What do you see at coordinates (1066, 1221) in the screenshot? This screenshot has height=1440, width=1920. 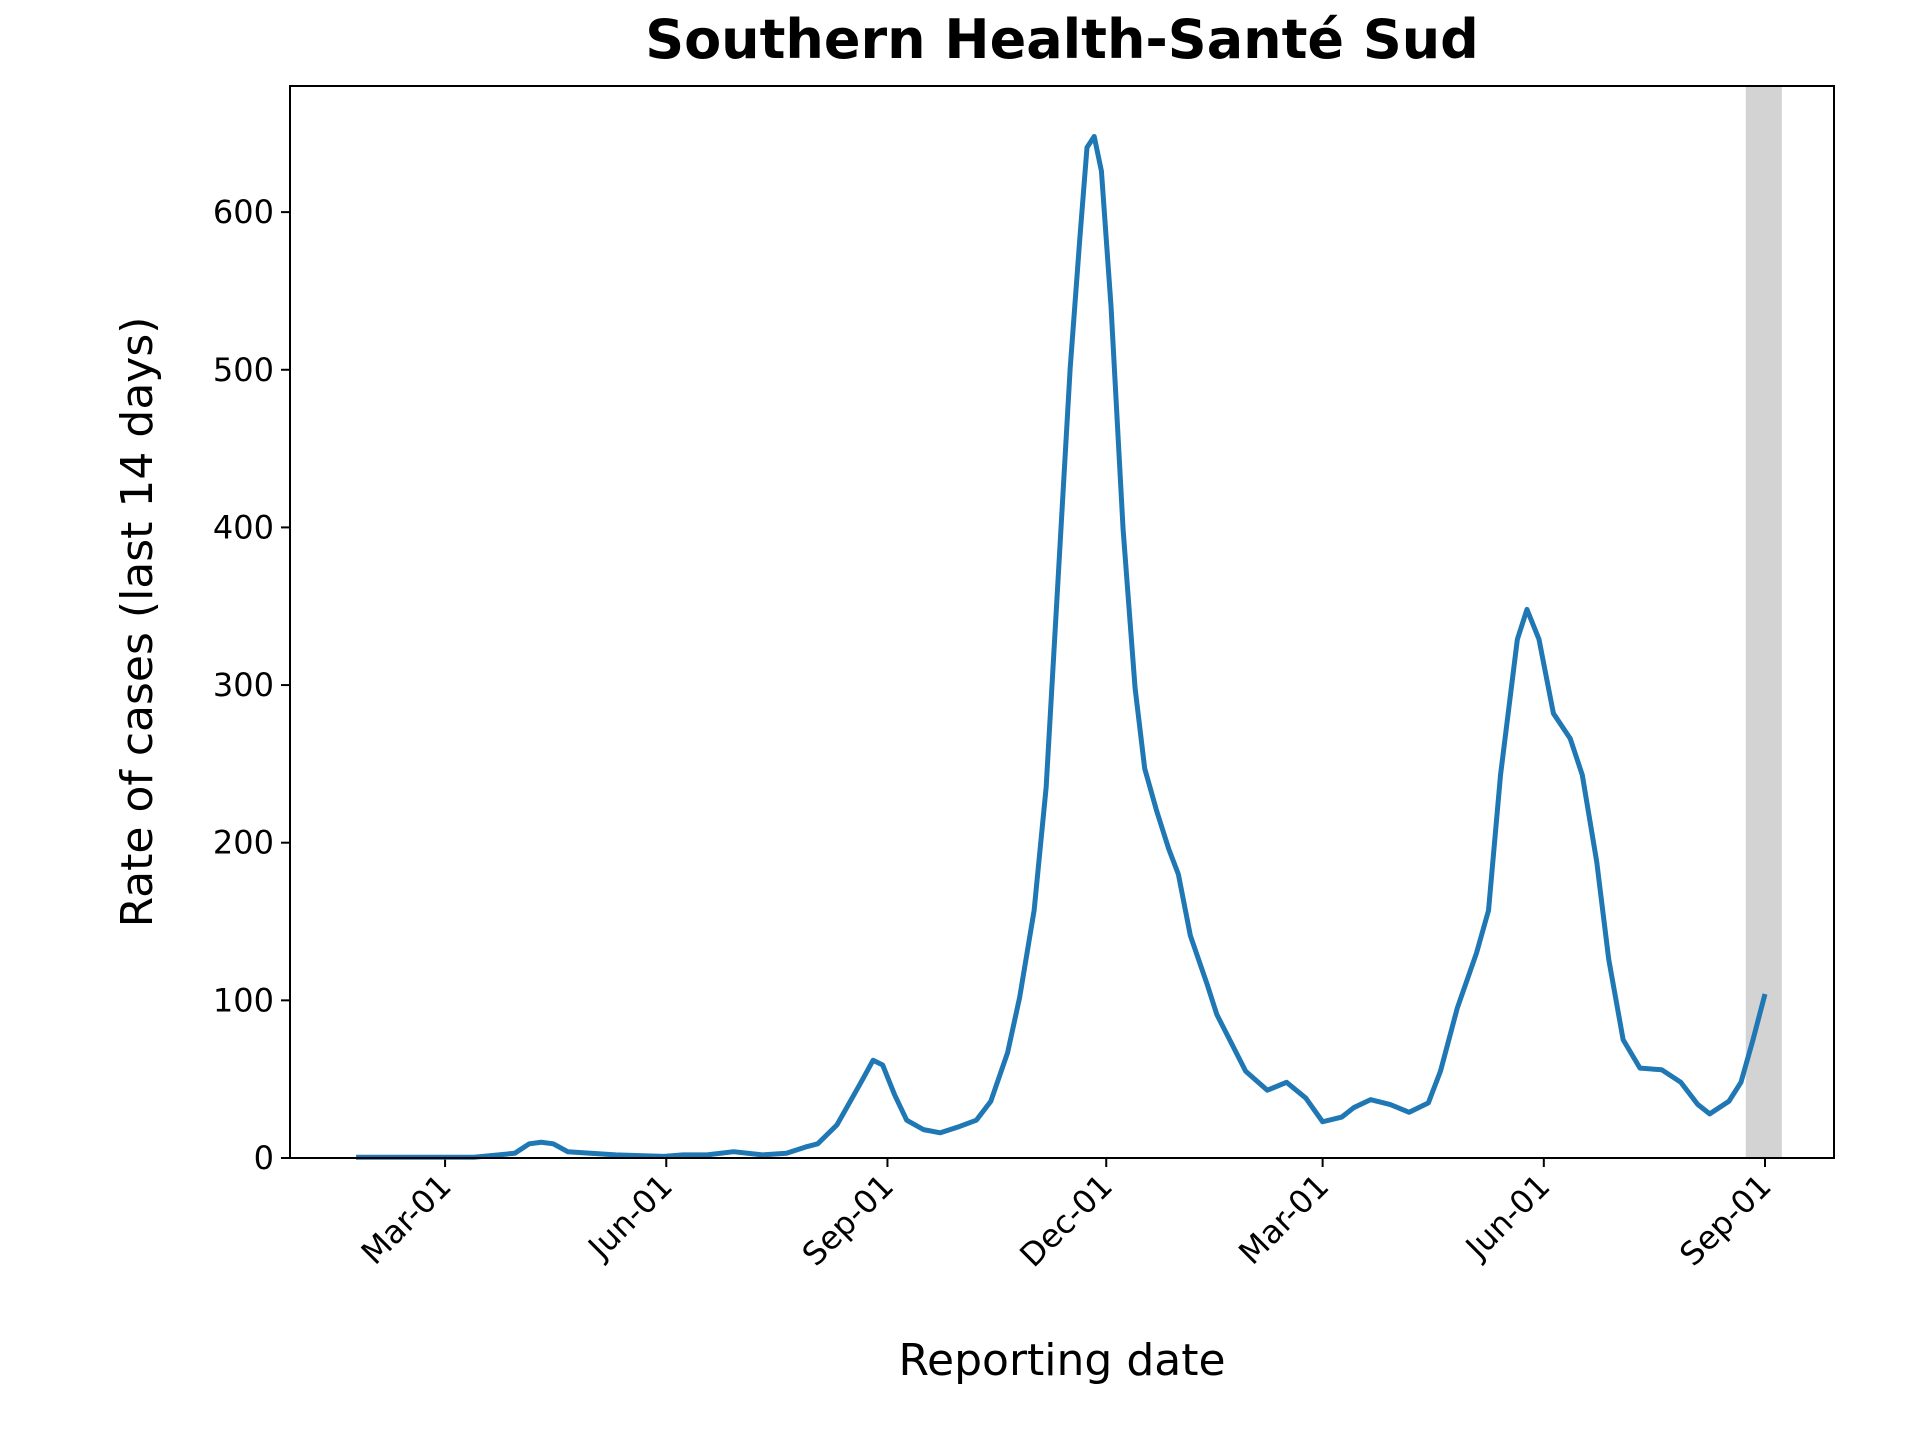 I see `x-tick-label: Dec-01` at bounding box center [1066, 1221].